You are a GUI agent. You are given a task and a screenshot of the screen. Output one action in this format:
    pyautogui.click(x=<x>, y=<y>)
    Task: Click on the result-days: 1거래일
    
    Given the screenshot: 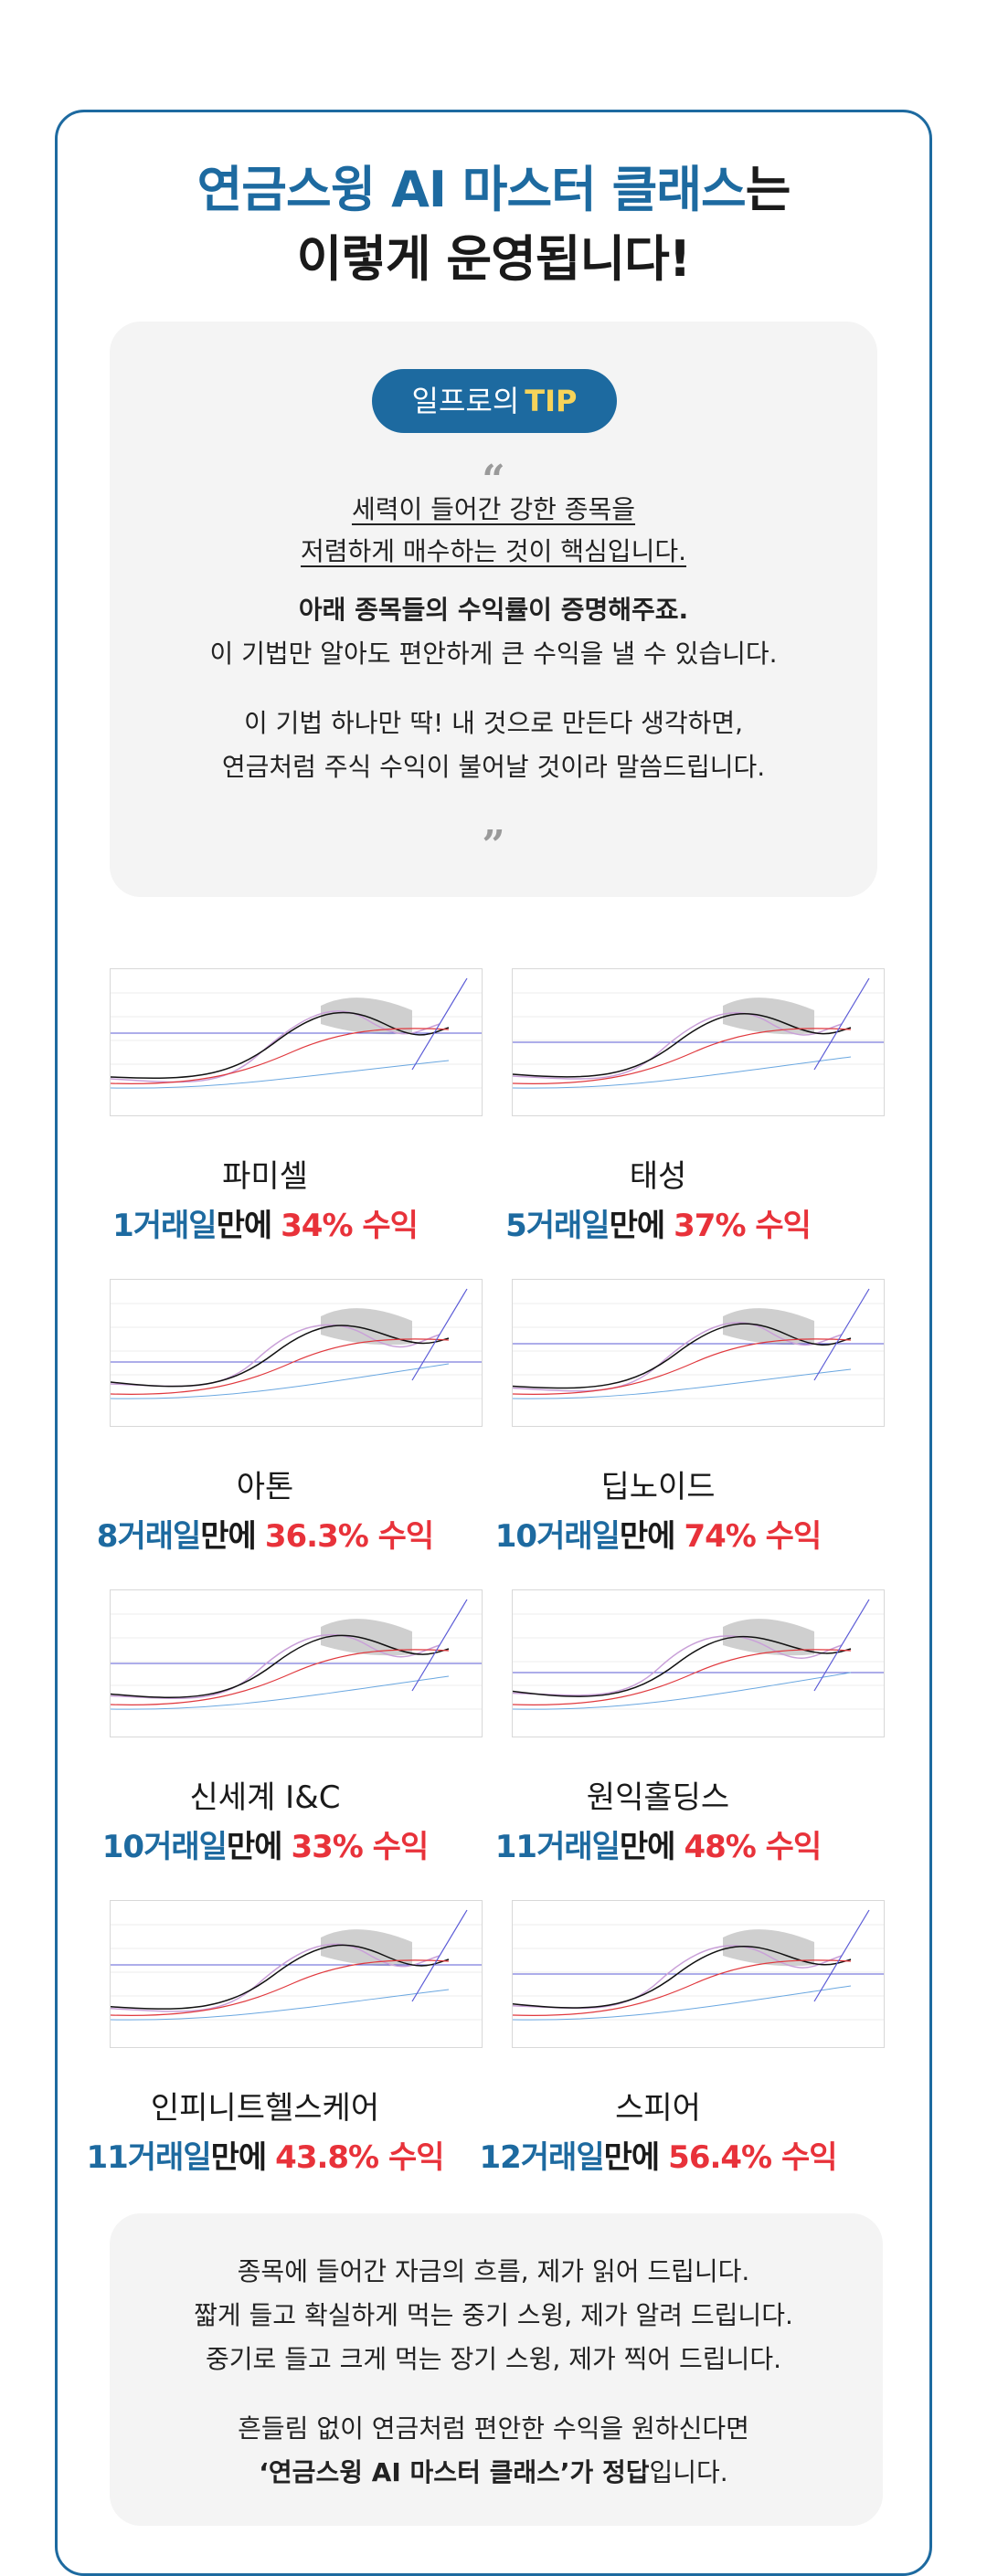 What is the action you would take?
    pyautogui.click(x=164, y=1226)
    